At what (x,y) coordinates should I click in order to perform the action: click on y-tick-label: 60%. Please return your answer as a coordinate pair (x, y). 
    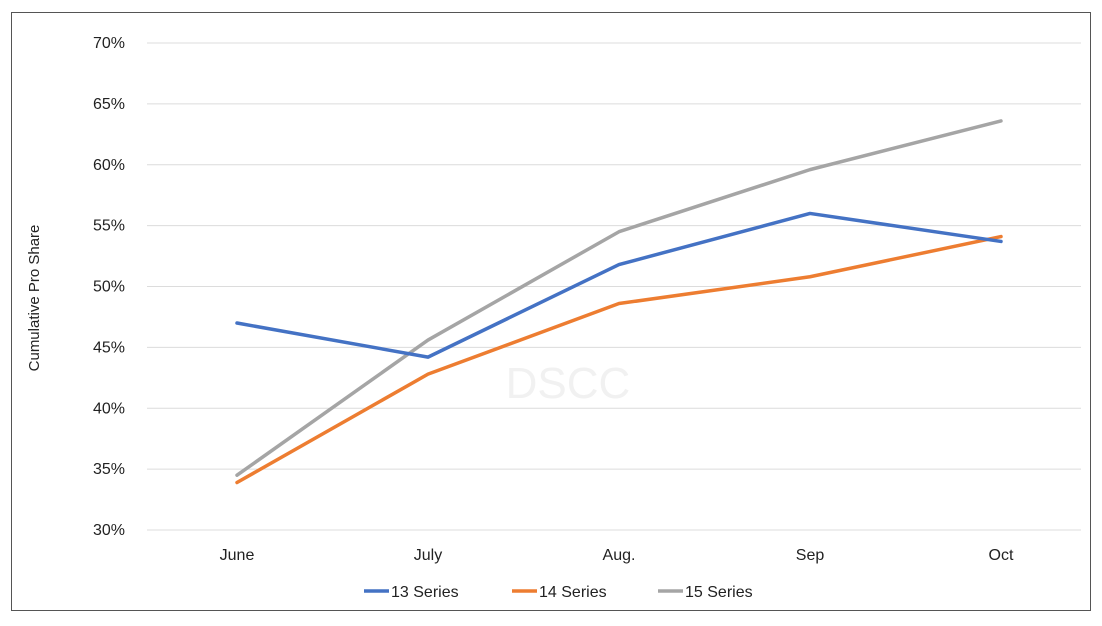
    Looking at the image, I should click on (109, 165).